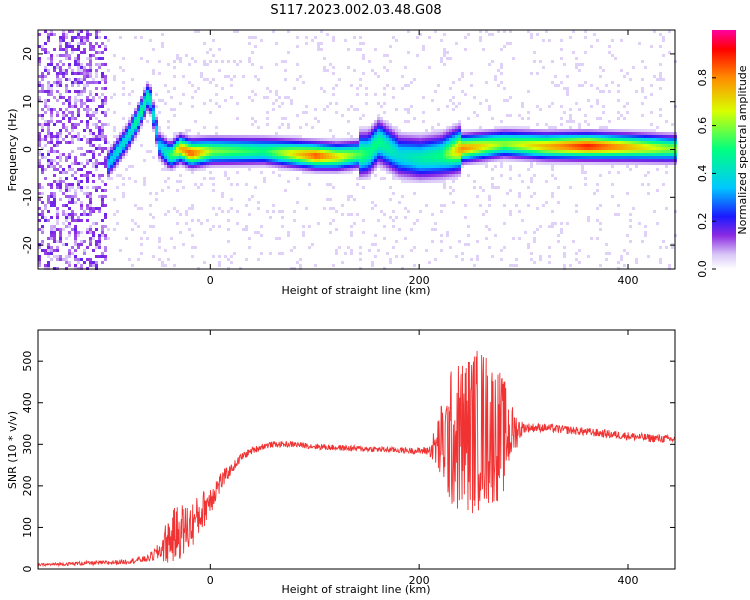 This screenshot has width=750, height=600. What do you see at coordinates (724, 149) in the screenshot?
I see `colorbar-gradient` at bounding box center [724, 149].